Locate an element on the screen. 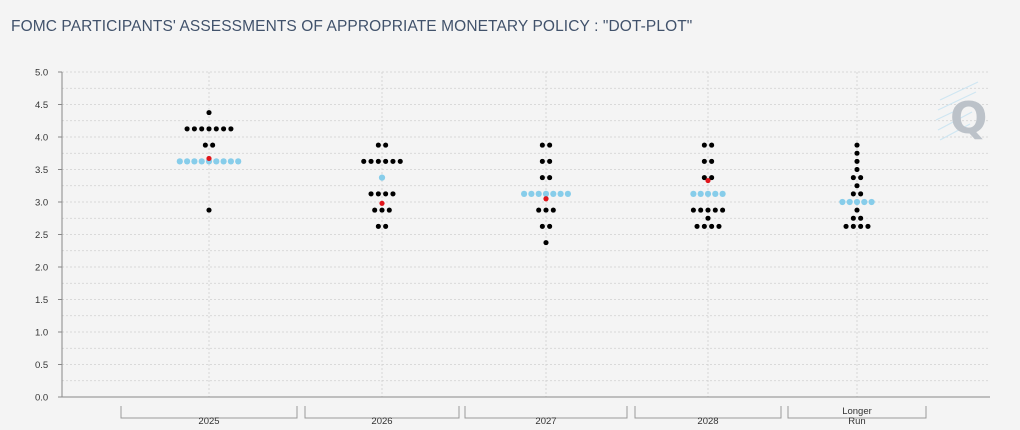  y-tick-label: 1.0 is located at coordinates (41, 333).